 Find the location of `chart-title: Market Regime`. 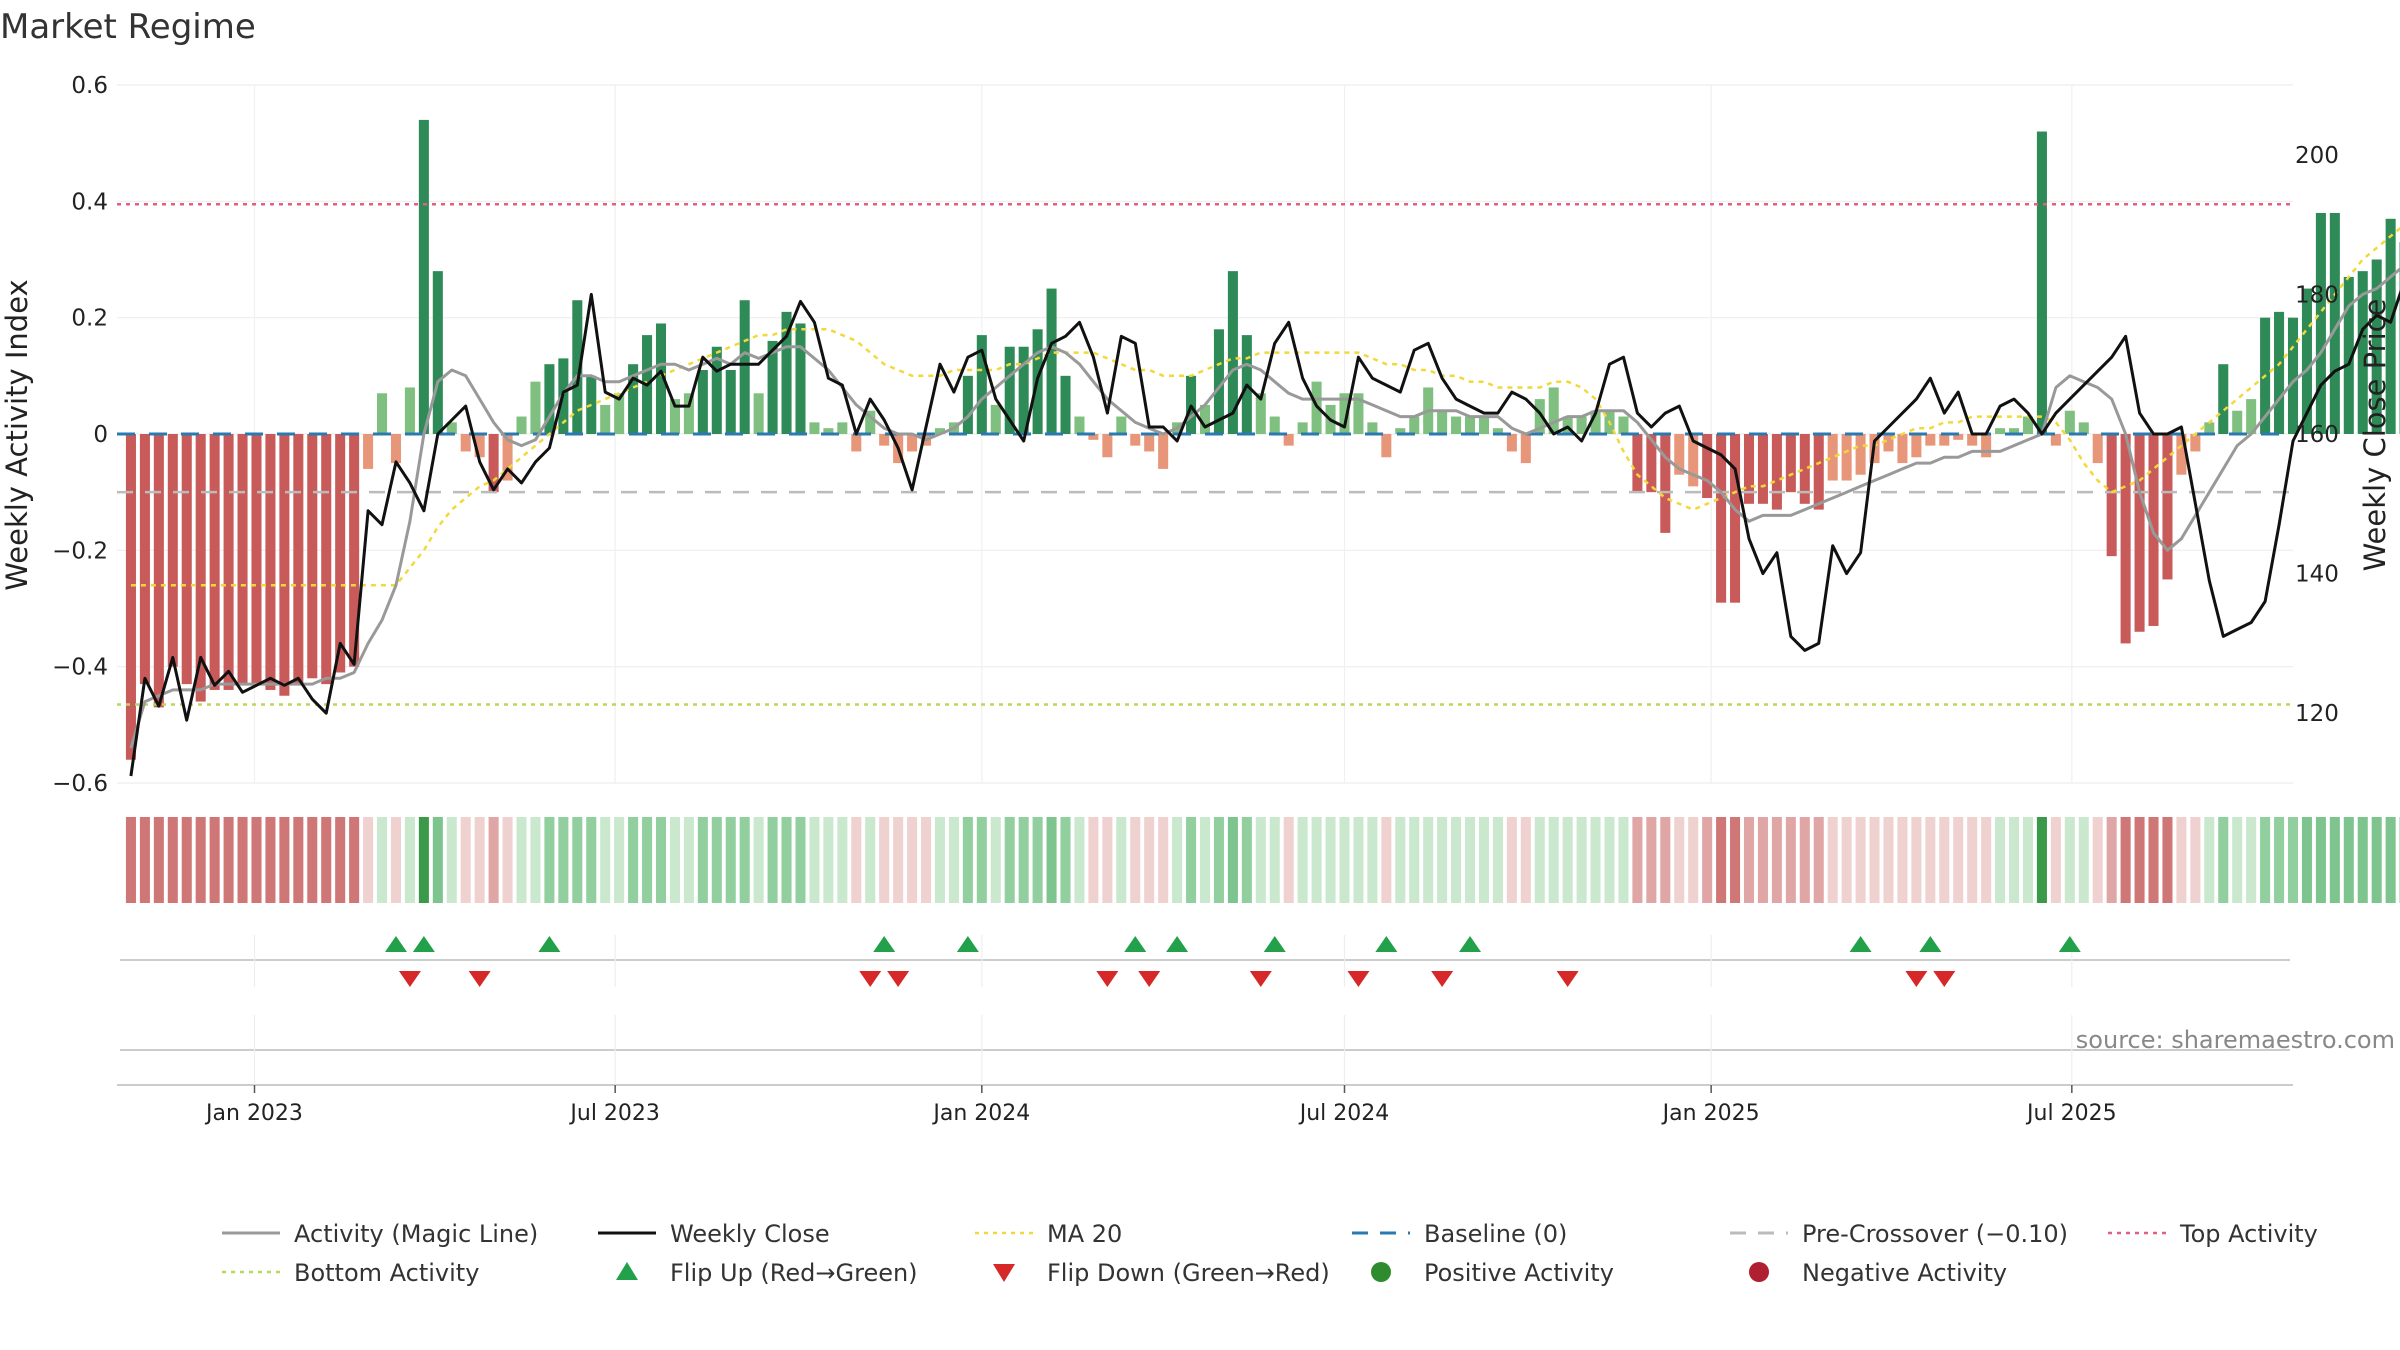

chart-title: Market Regime is located at coordinates (128, 27).